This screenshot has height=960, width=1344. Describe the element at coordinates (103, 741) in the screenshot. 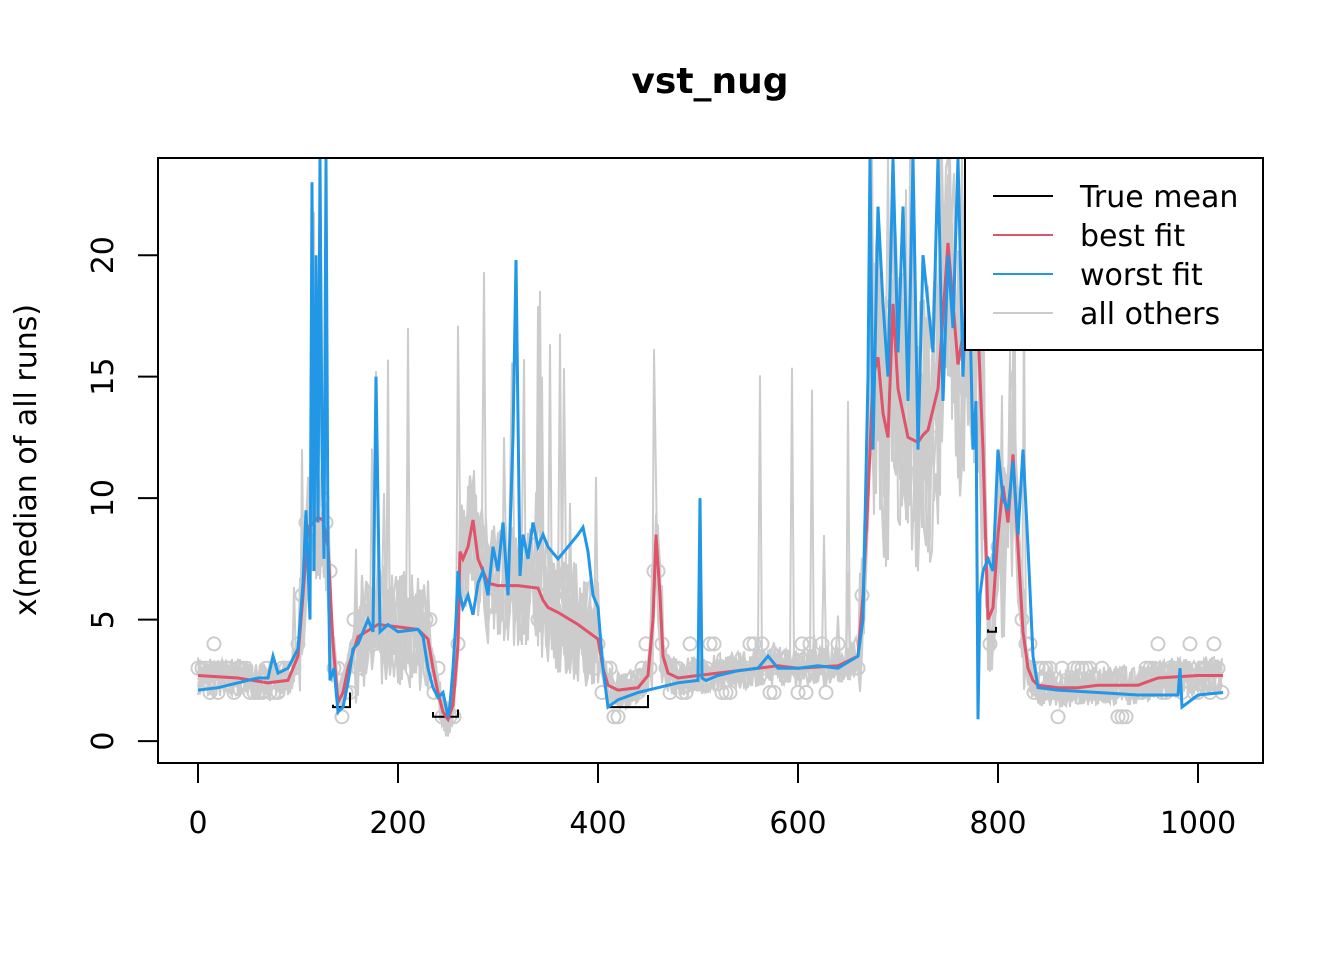

I see `y-tick-label: 0` at that location.